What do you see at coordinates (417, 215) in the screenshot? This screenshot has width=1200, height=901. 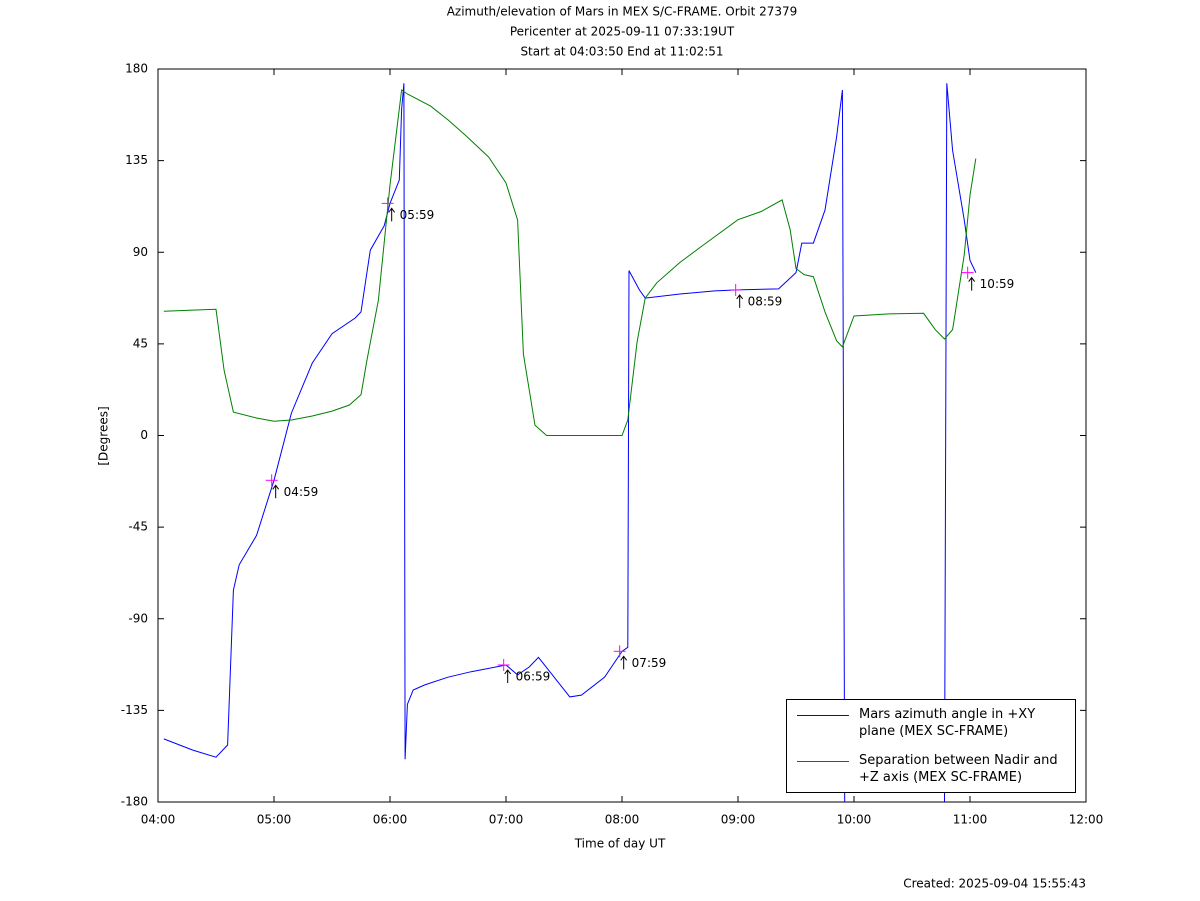 I see `annotation: 05:59` at bounding box center [417, 215].